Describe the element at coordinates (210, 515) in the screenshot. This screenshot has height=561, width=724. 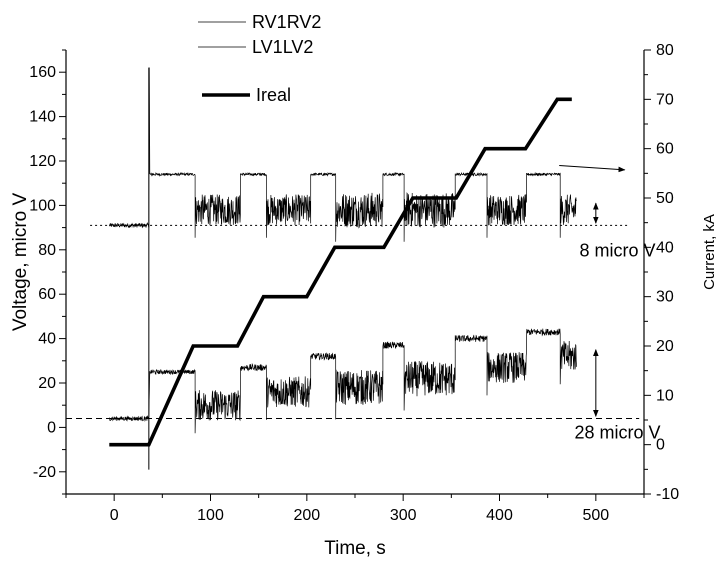
I see `x-tick-label: 100` at that location.